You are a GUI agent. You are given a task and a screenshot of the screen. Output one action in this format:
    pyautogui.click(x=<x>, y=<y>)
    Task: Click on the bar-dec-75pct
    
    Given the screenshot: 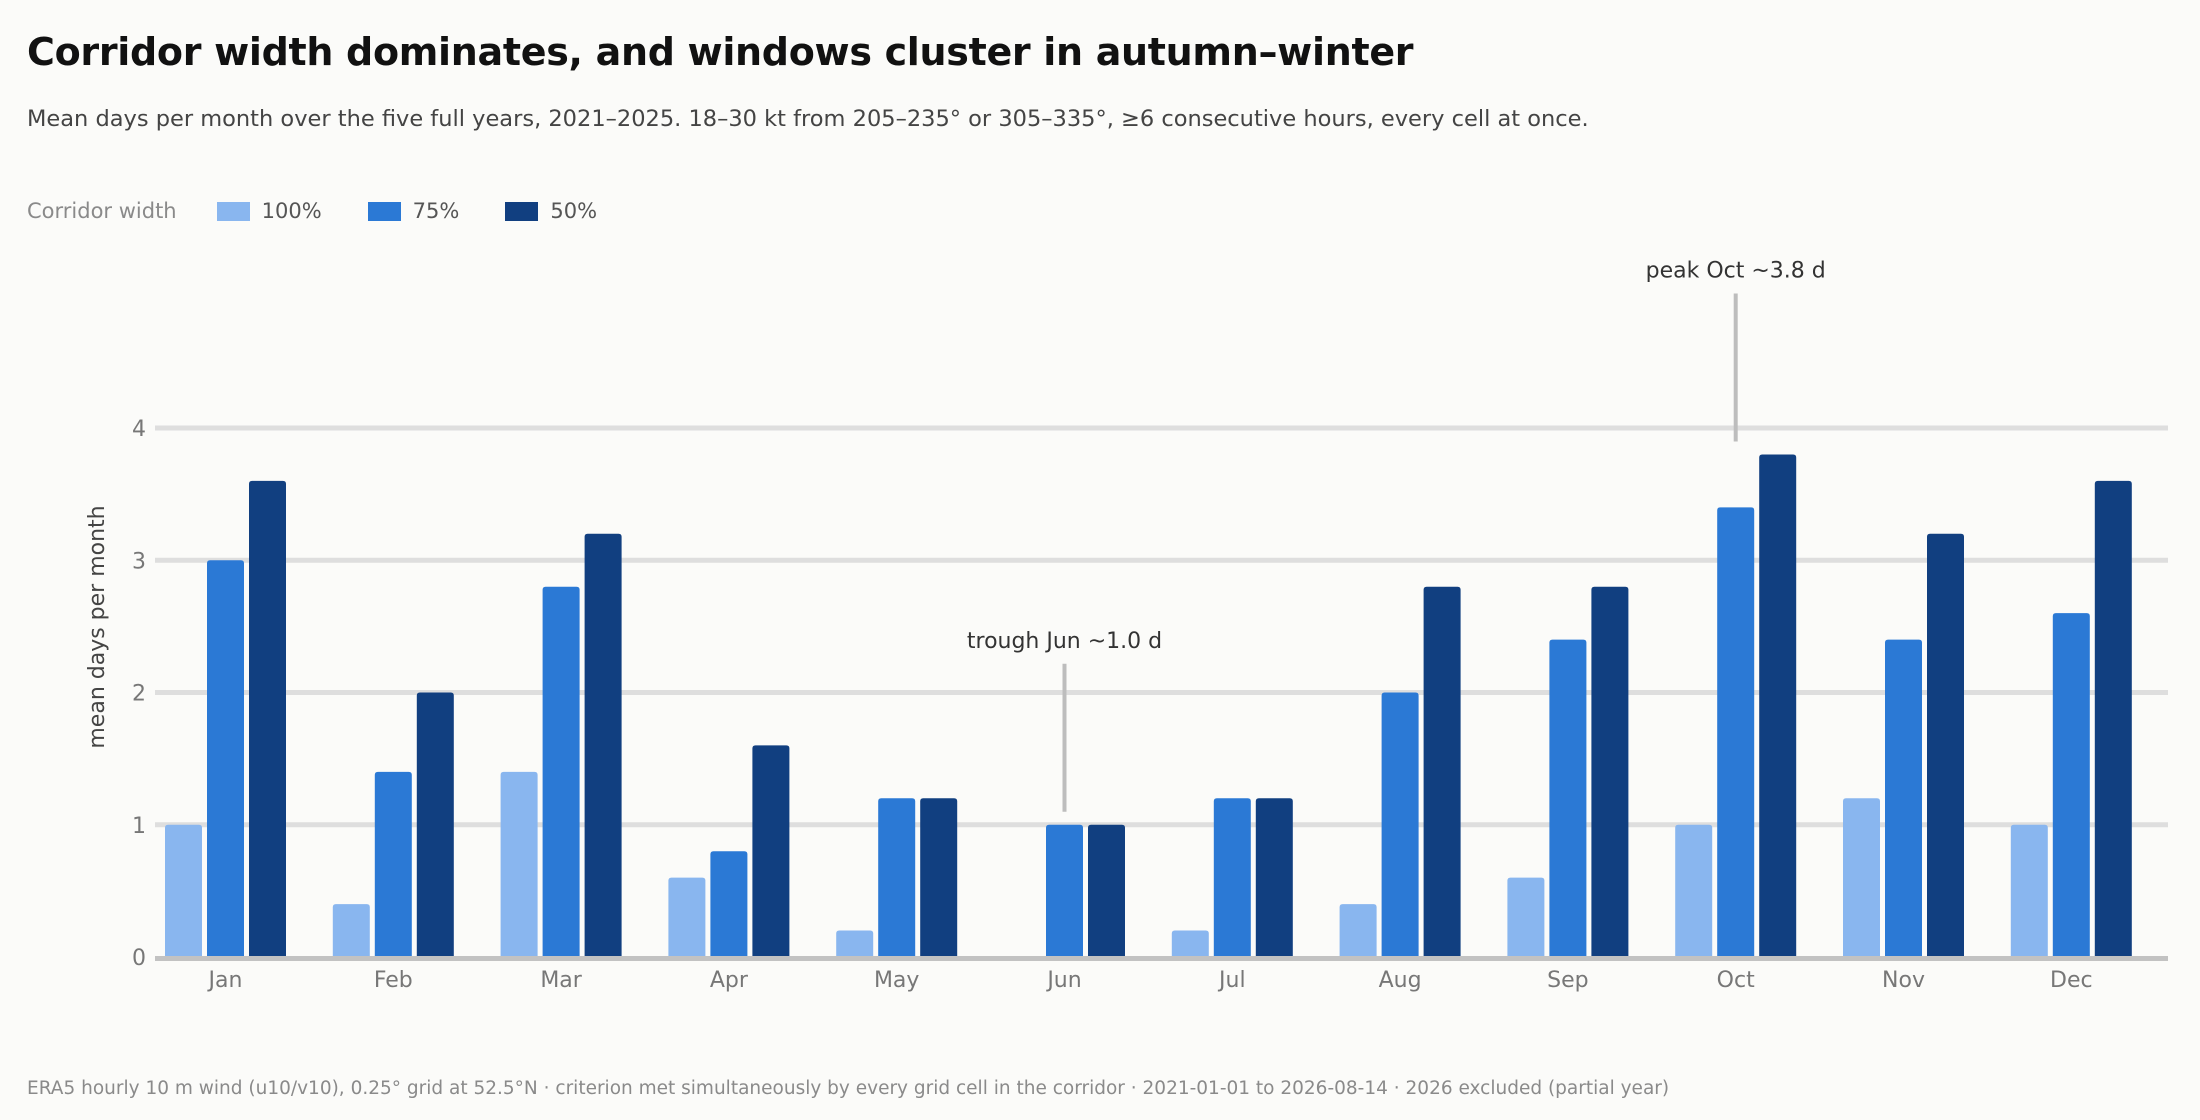 What is the action you would take?
    pyautogui.click(x=2071, y=785)
    